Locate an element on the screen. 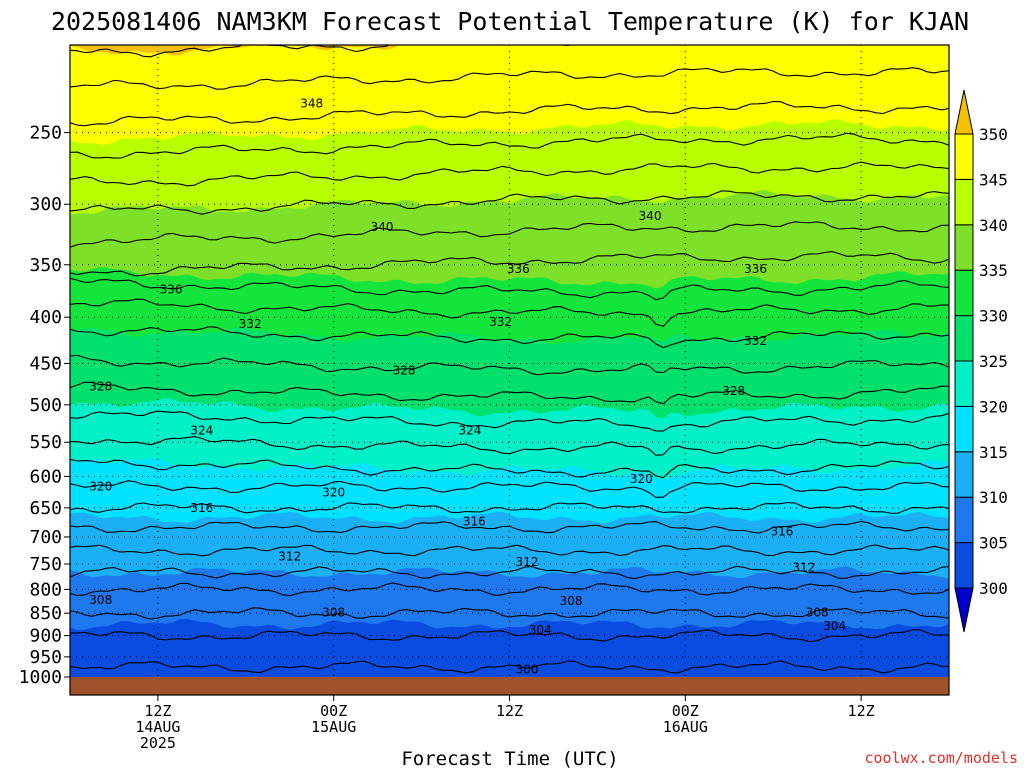 This screenshot has height=768, width=1024. colorbar-tick-label: 330 is located at coordinates (993, 316).